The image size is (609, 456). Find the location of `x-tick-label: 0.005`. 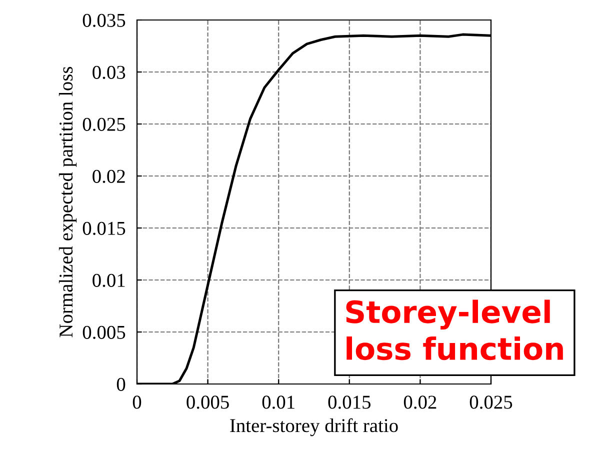

x-tick-label: 0.005 is located at coordinates (207, 402).